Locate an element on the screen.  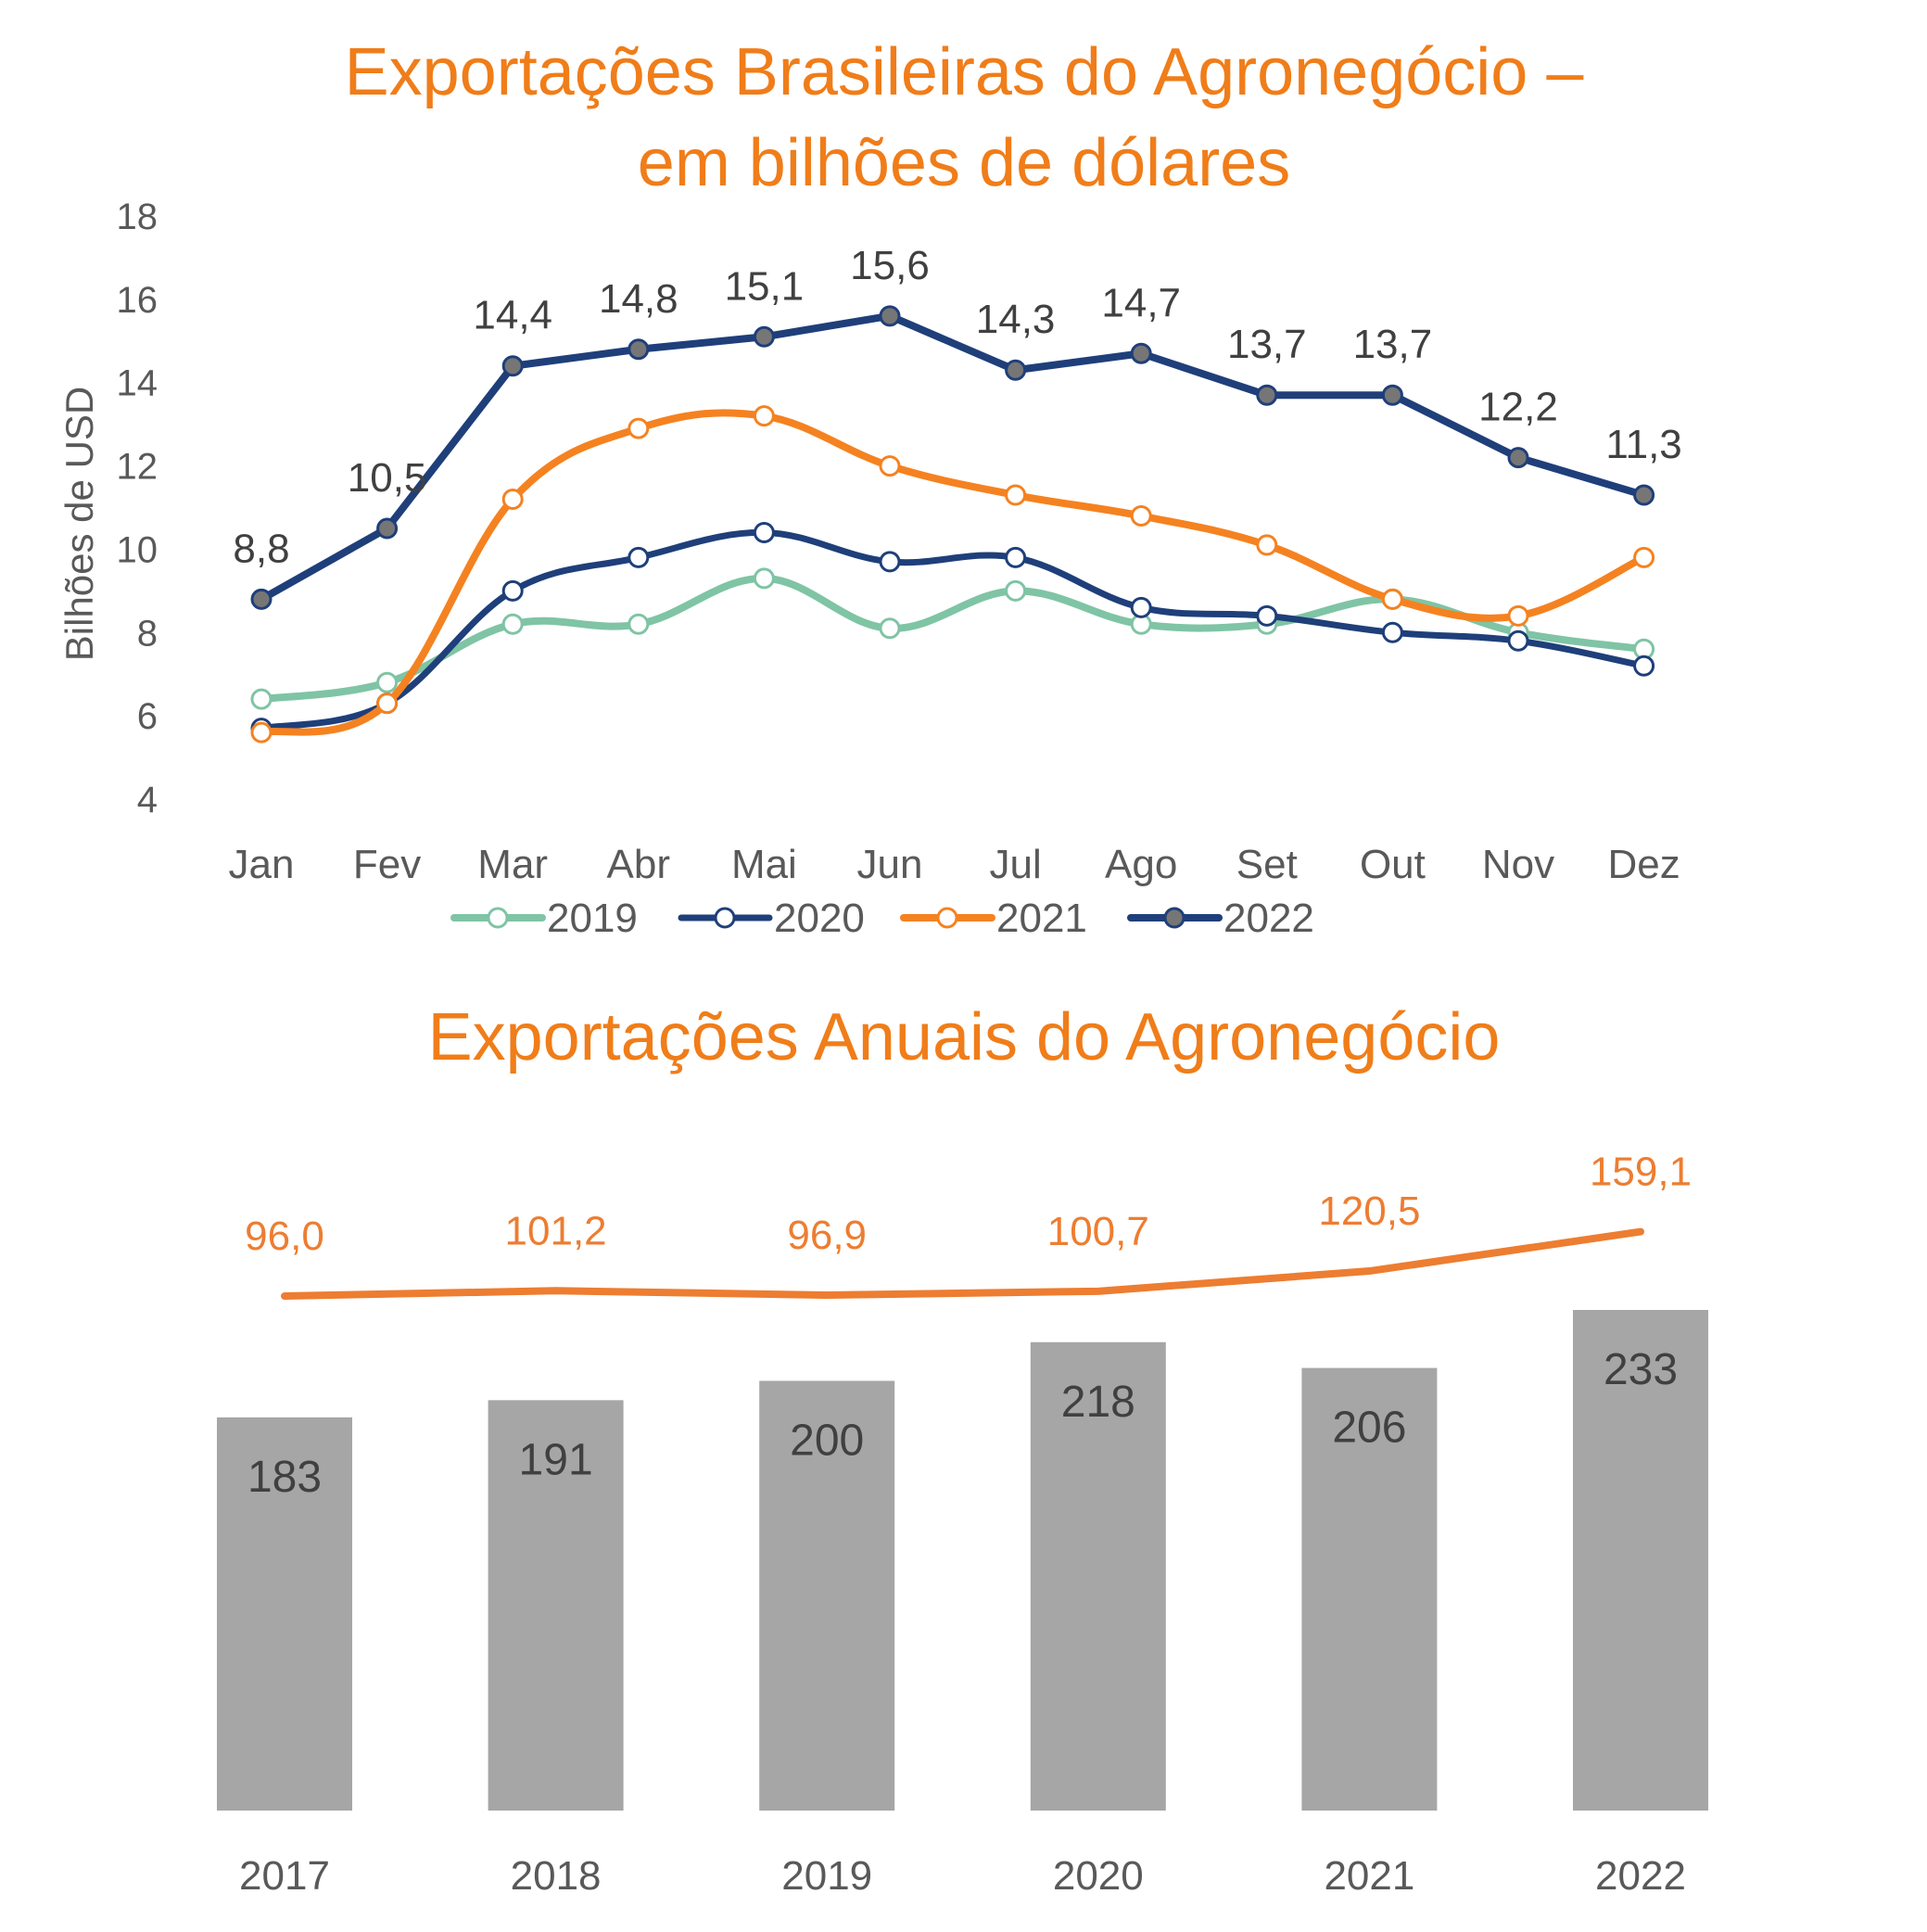
point-2020-mai is located at coordinates (764, 532).